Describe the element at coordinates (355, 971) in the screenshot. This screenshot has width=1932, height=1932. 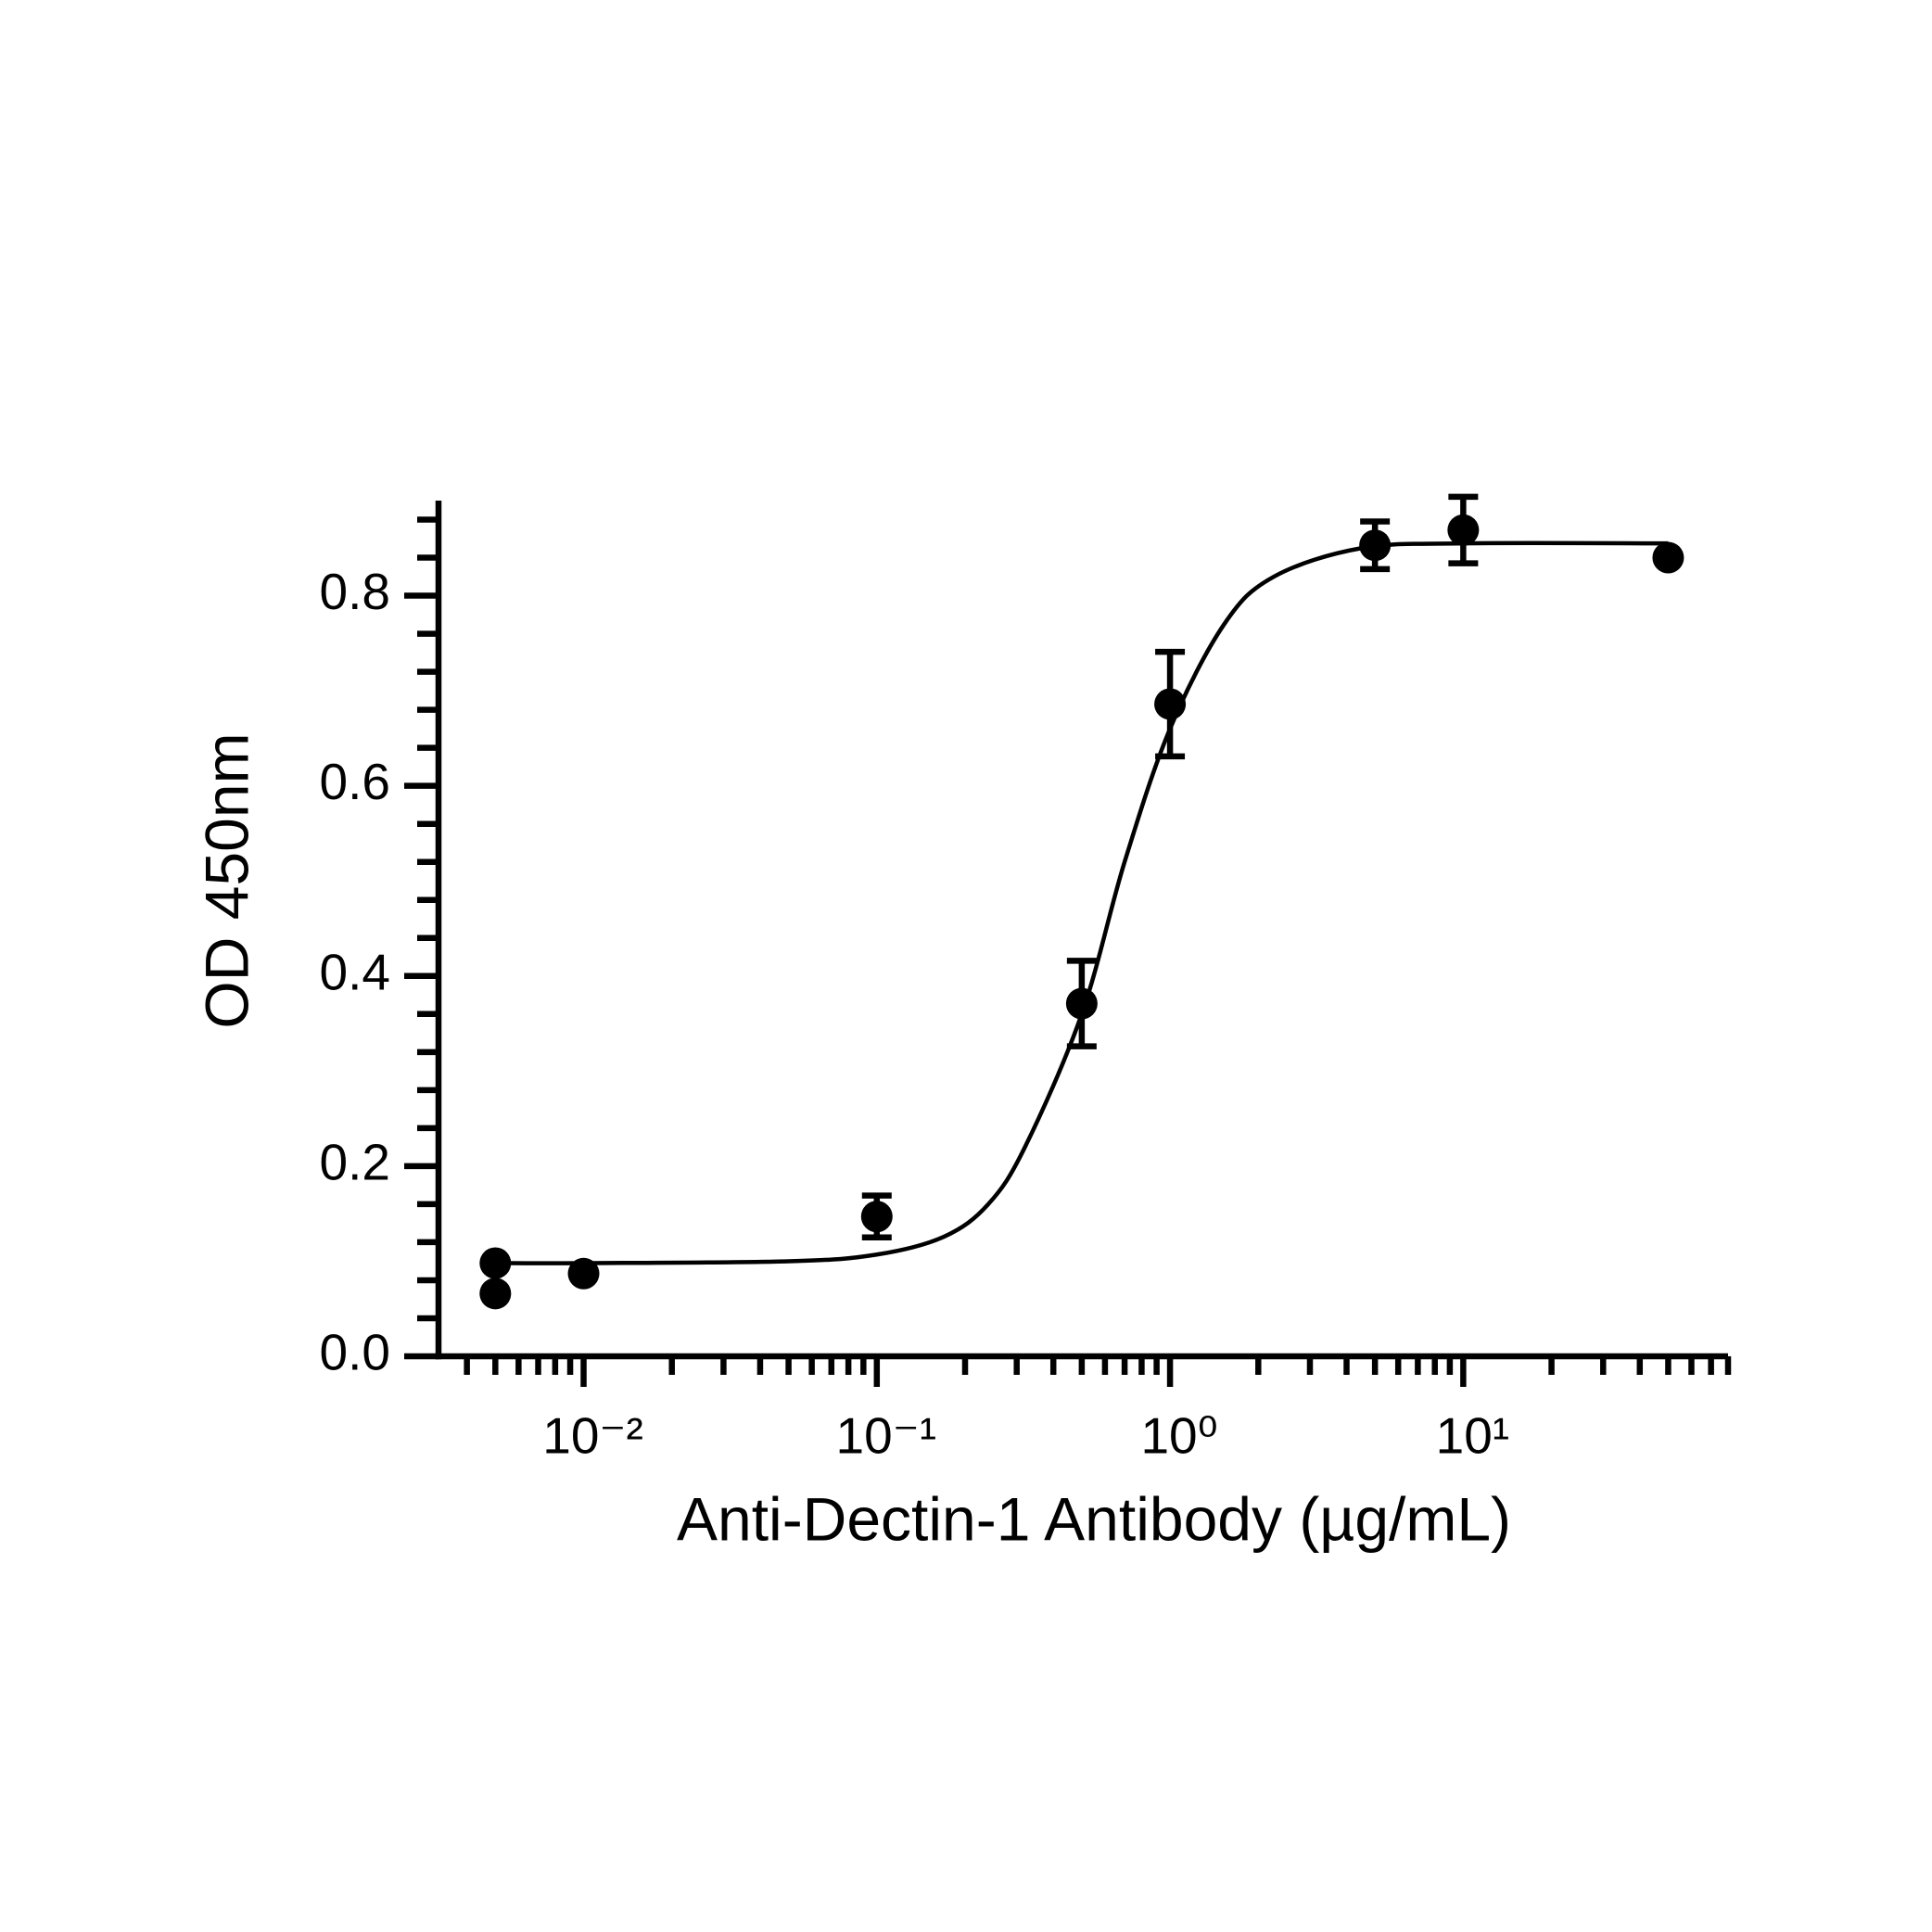
I see `y-tick-label: 0.4` at that location.